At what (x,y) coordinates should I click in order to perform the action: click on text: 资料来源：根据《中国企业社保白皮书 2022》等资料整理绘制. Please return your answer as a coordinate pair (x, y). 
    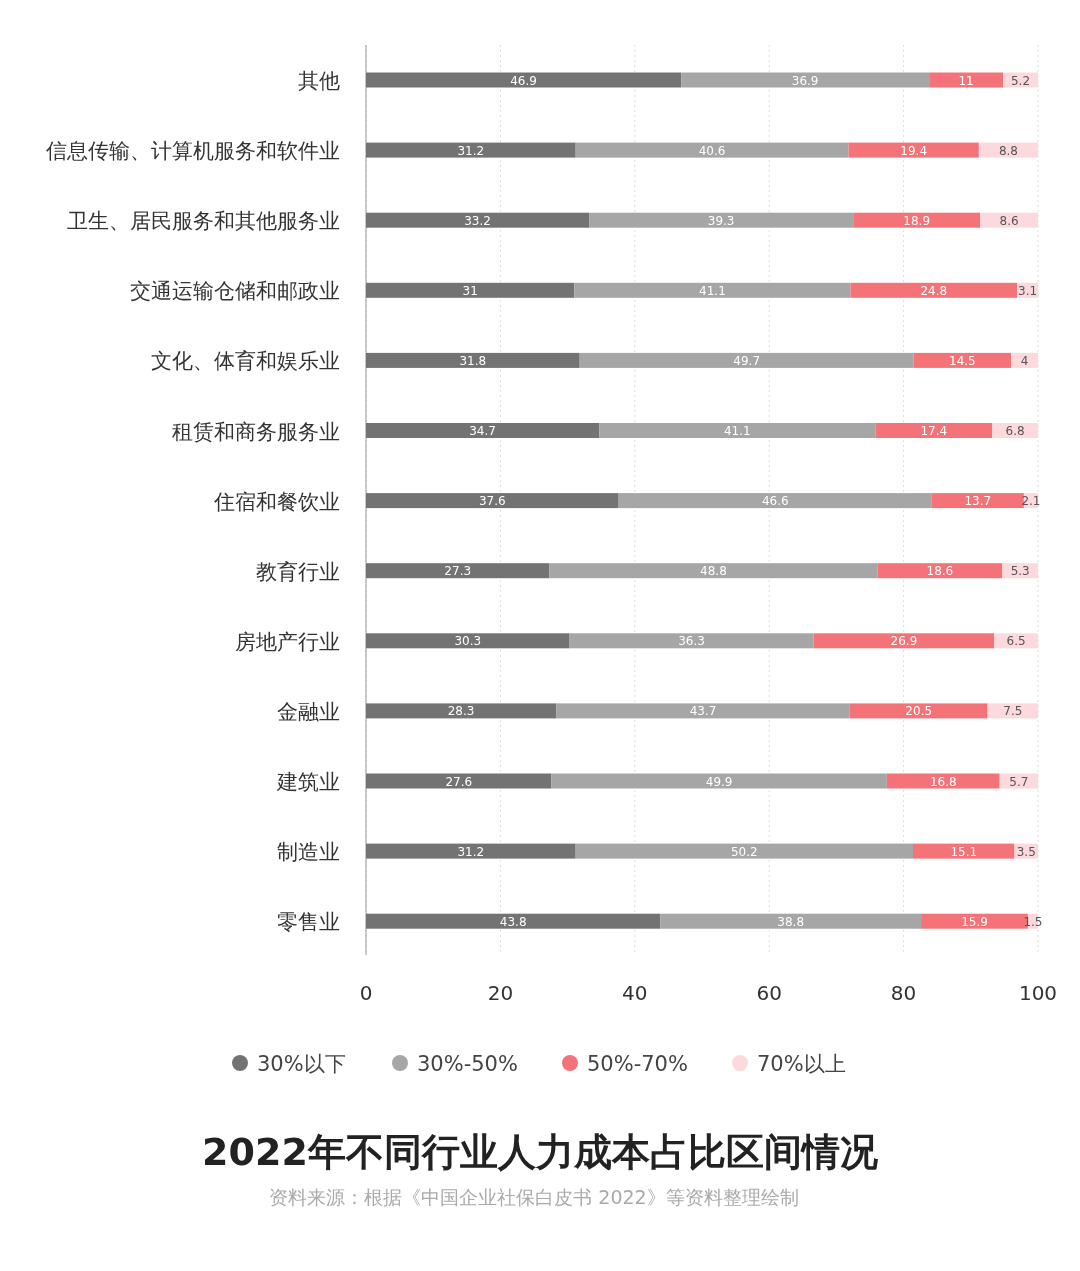
    Looking at the image, I should click on (534, 1197).